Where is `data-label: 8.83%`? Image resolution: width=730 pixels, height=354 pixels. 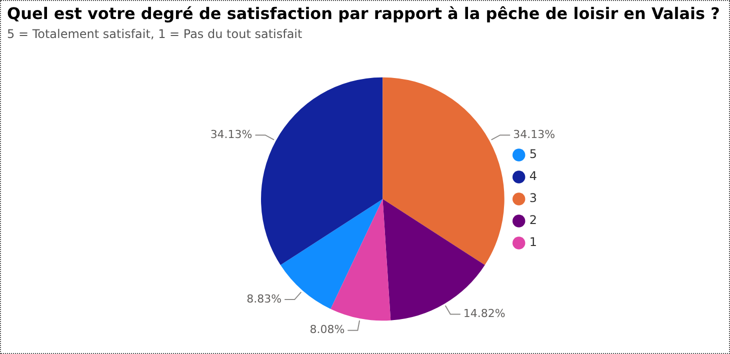 data-label: 8.83% is located at coordinates (264, 299).